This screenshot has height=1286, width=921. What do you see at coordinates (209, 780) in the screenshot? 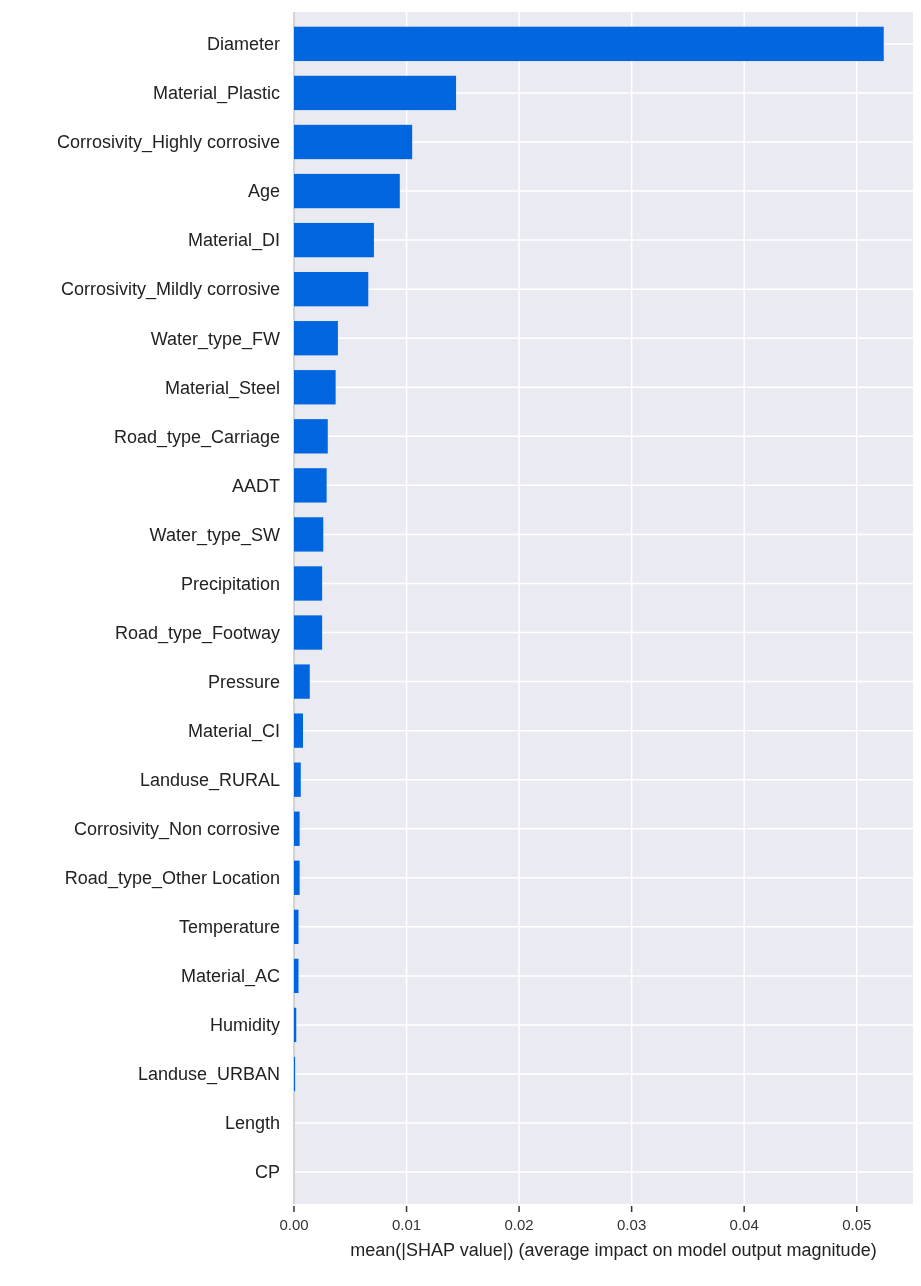
I see `y-tick-label: Landuse_RURAL` at bounding box center [209, 780].